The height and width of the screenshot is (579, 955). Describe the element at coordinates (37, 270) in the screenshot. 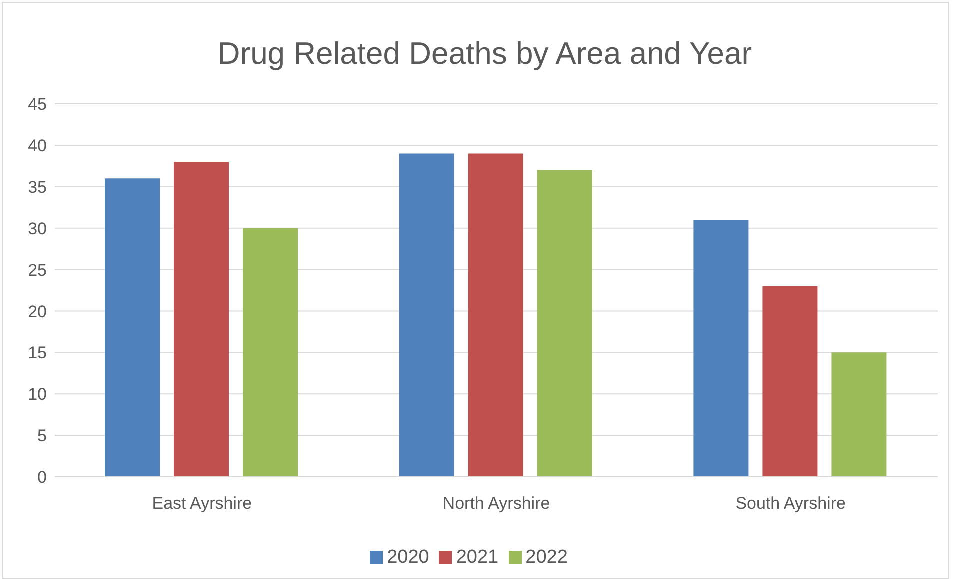

I see `y-tick-label: 25` at that location.